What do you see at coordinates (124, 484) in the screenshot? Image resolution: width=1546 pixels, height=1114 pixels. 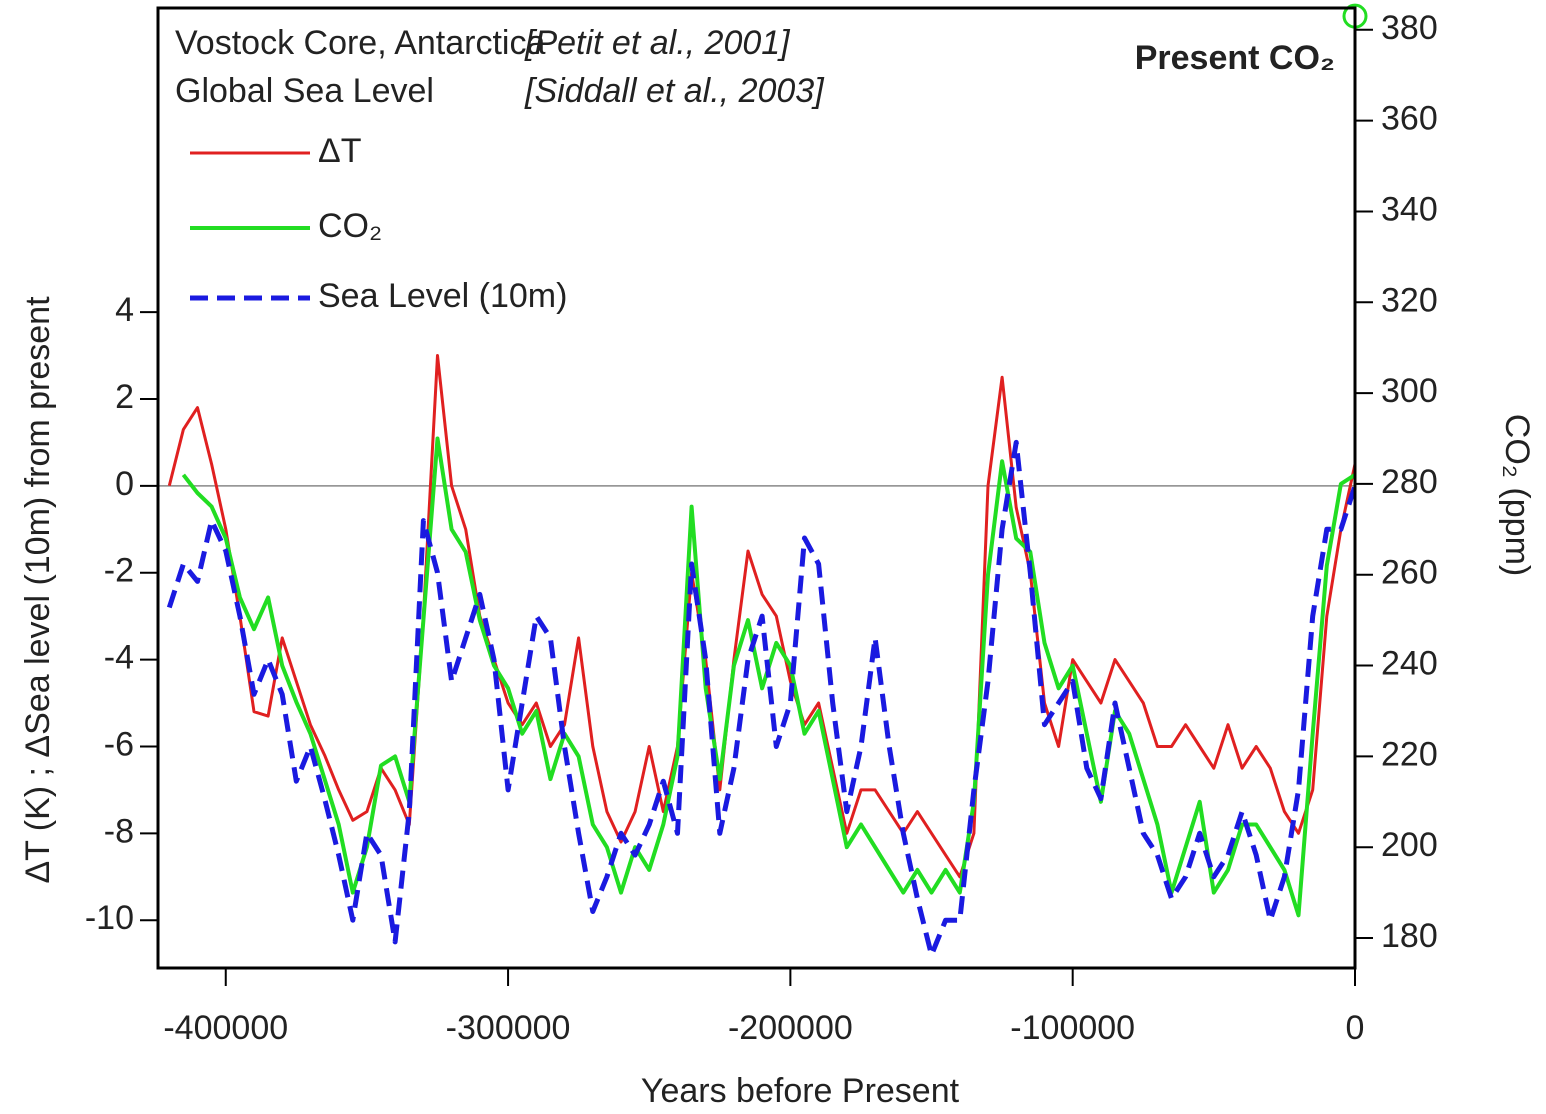 I see `y-tick-label: 0` at bounding box center [124, 484].